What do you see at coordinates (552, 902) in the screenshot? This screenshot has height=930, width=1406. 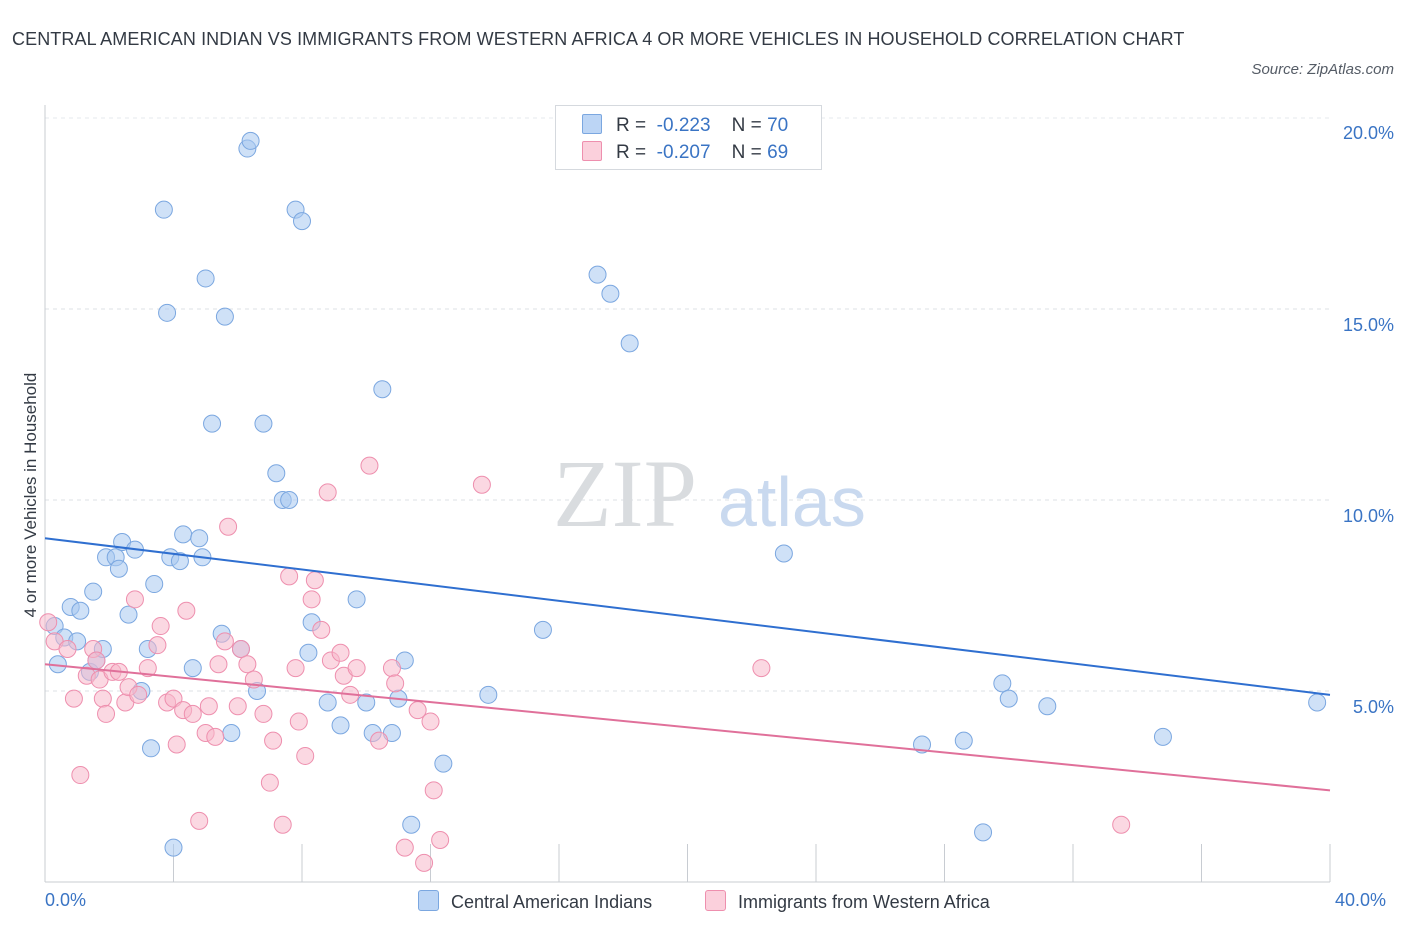 I see `legend-label: Central American Indians` at bounding box center [552, 902].